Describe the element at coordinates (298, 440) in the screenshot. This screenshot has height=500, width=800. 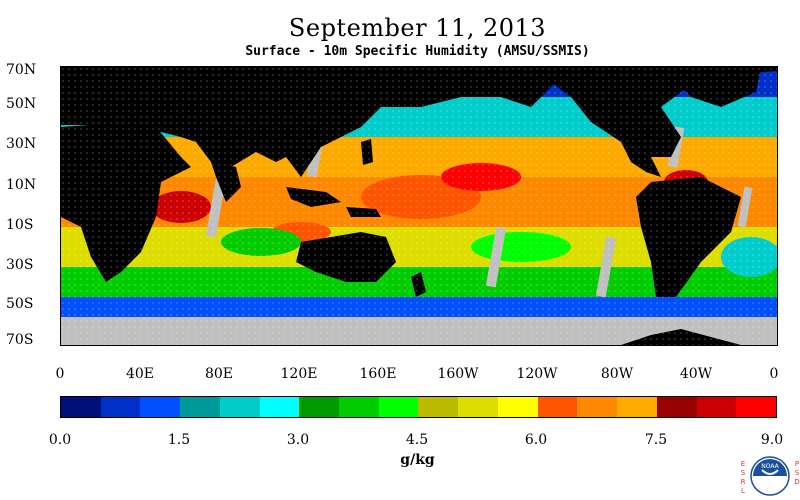
I see `colorbar-tick-label: 3.0` at that location.